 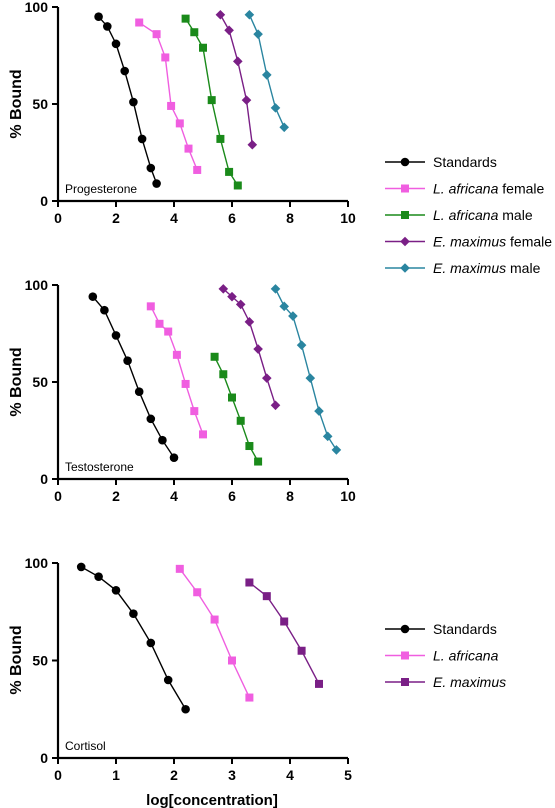 I want to click on legend-entry-e-maximus-male: E. maximus male, so click(x=463, y=268).